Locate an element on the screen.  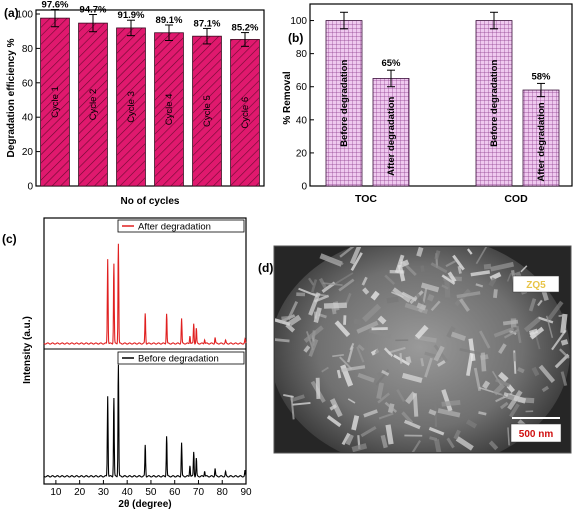
x-tick-label-c: 40 is located at coordinates (128, 492).